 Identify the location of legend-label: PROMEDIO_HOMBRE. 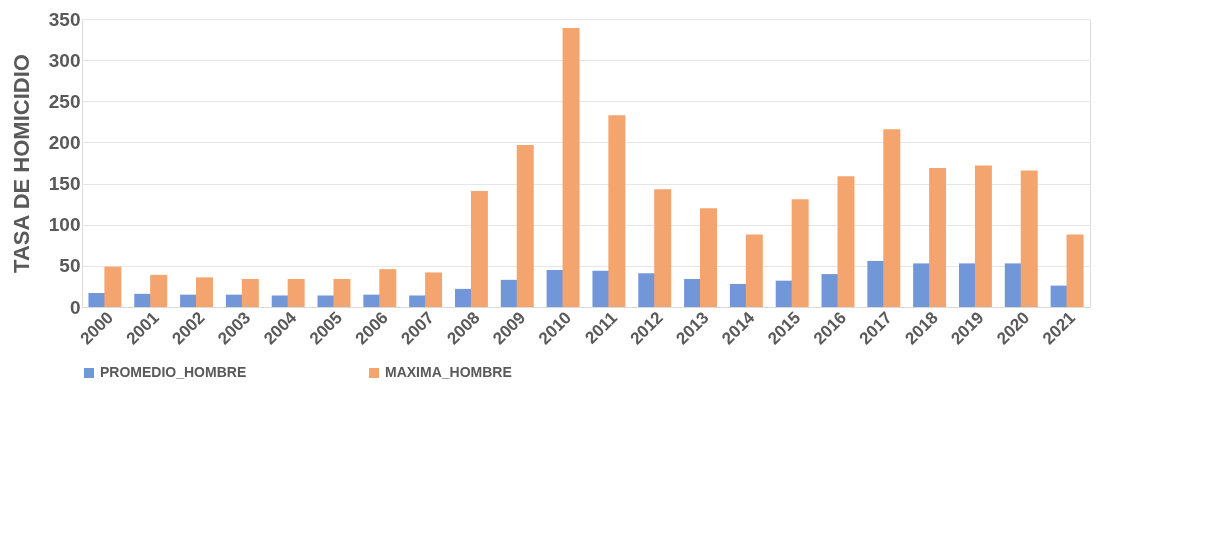
(173, 372).